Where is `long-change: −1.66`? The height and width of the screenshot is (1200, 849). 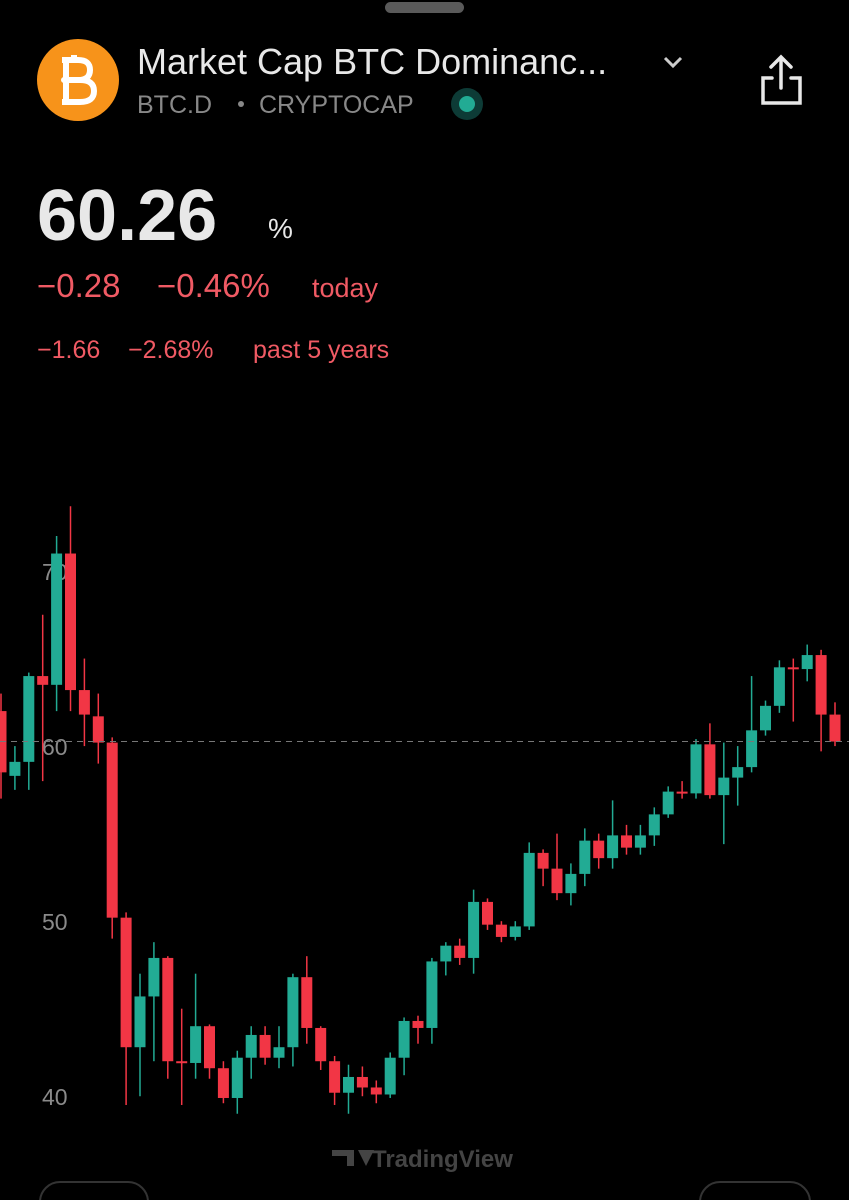
long-change: −1.66 is located at coordinates (68, 350).